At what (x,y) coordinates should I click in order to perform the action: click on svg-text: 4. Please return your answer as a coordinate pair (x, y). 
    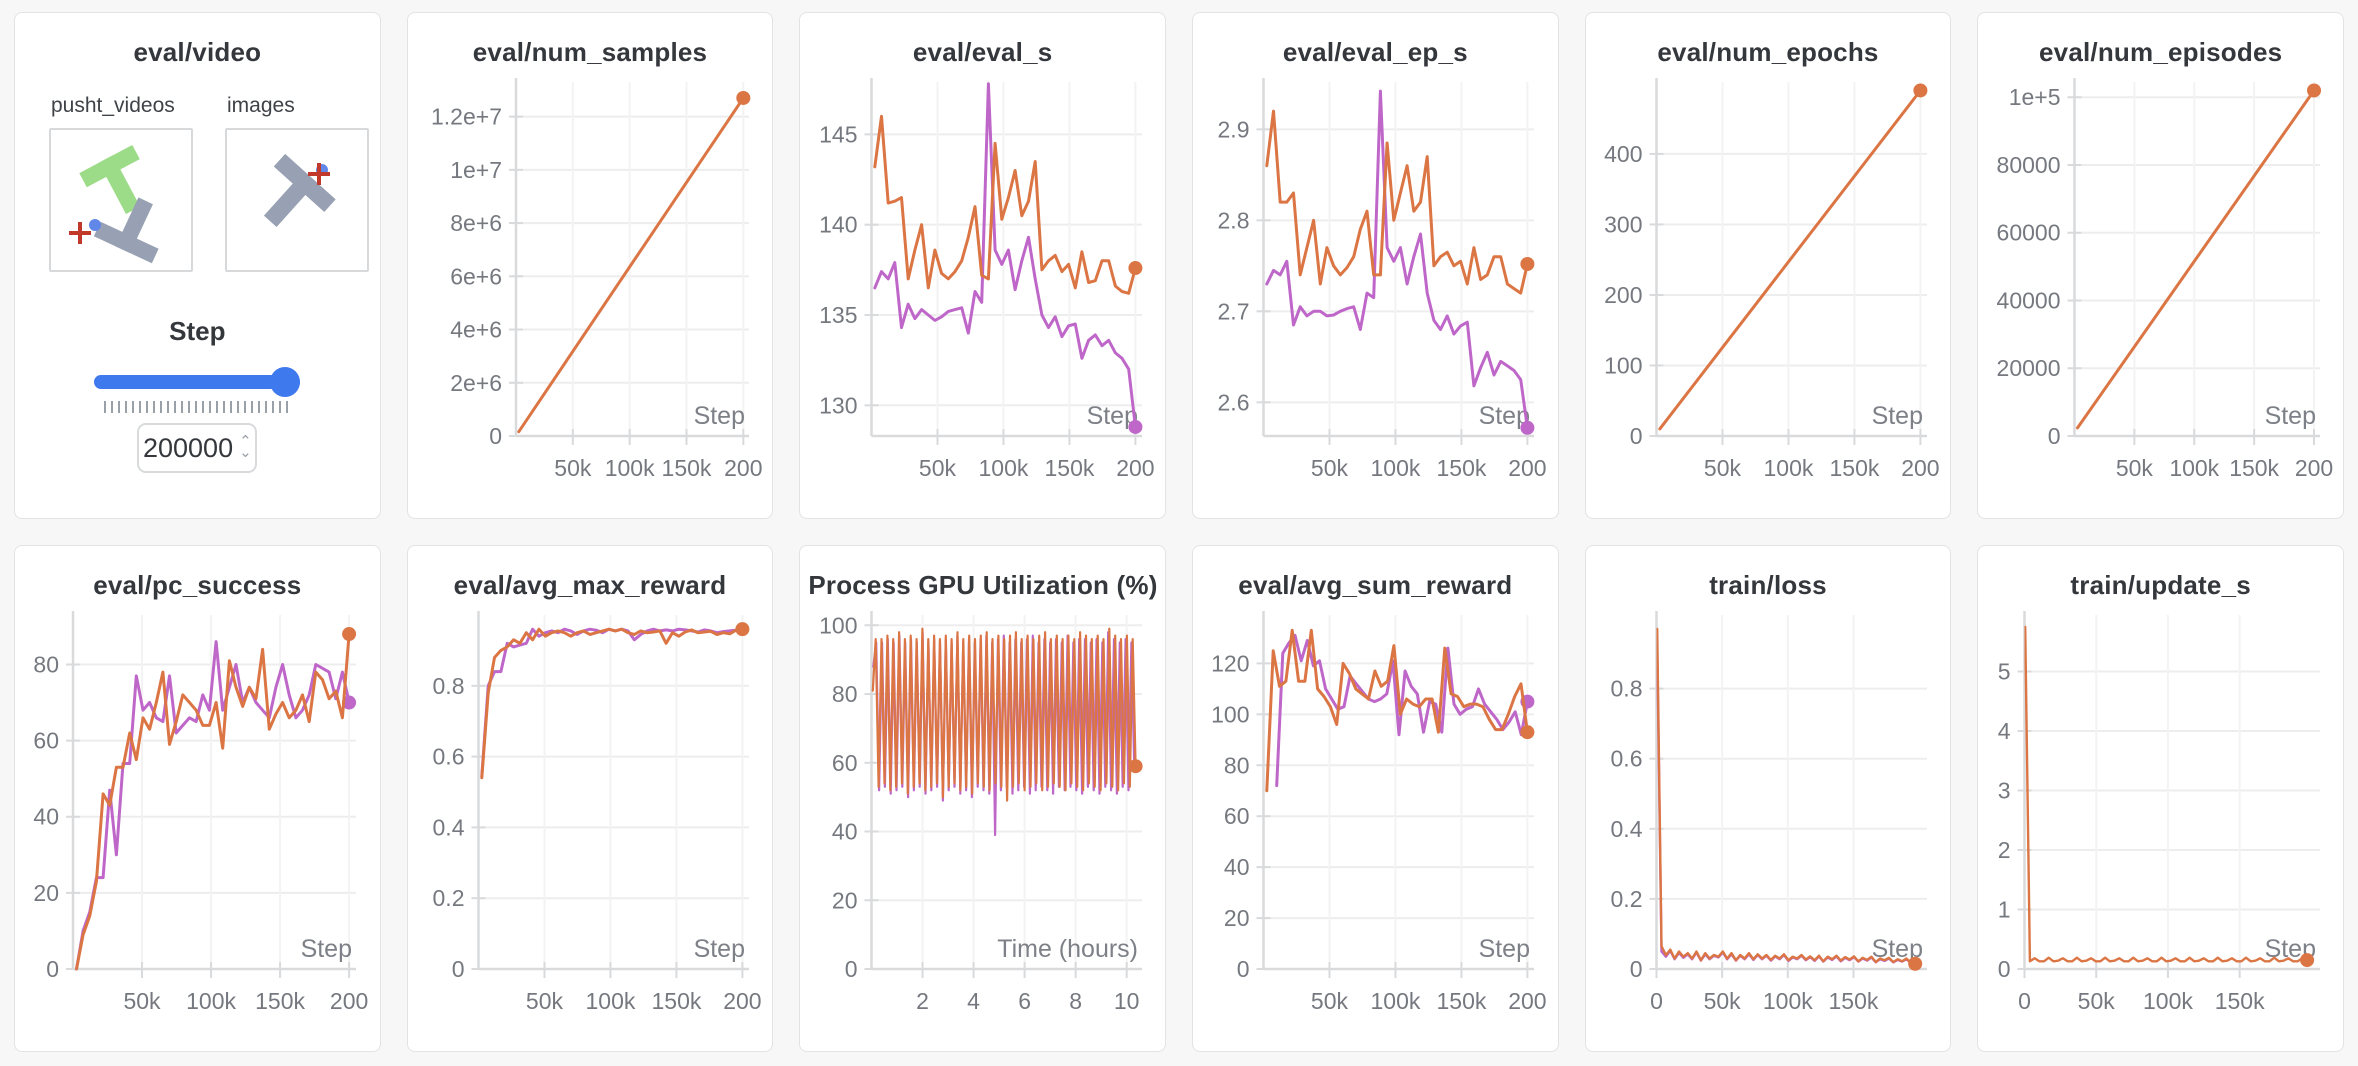
    Looking at the image, I should click on (973, 1001).